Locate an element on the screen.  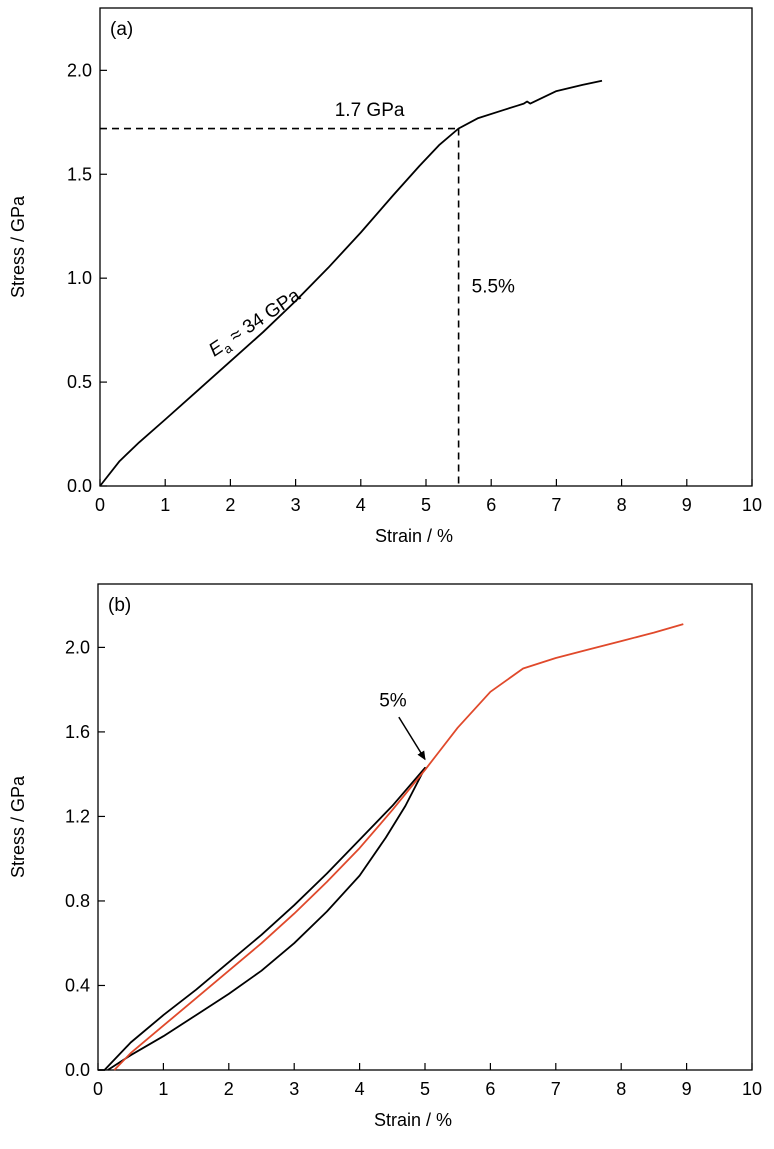
panel-b-x-tick-label: 2 is located at coordinates (229, 1089).